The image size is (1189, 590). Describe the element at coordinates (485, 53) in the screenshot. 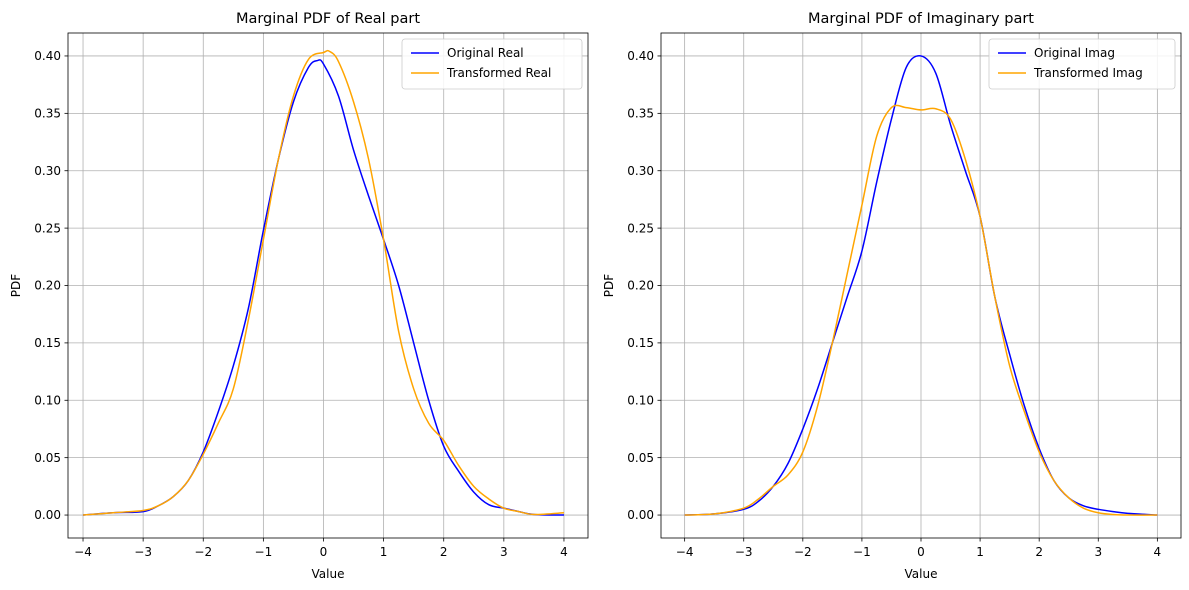

I see `legend-label-1: Original Real` at that location.